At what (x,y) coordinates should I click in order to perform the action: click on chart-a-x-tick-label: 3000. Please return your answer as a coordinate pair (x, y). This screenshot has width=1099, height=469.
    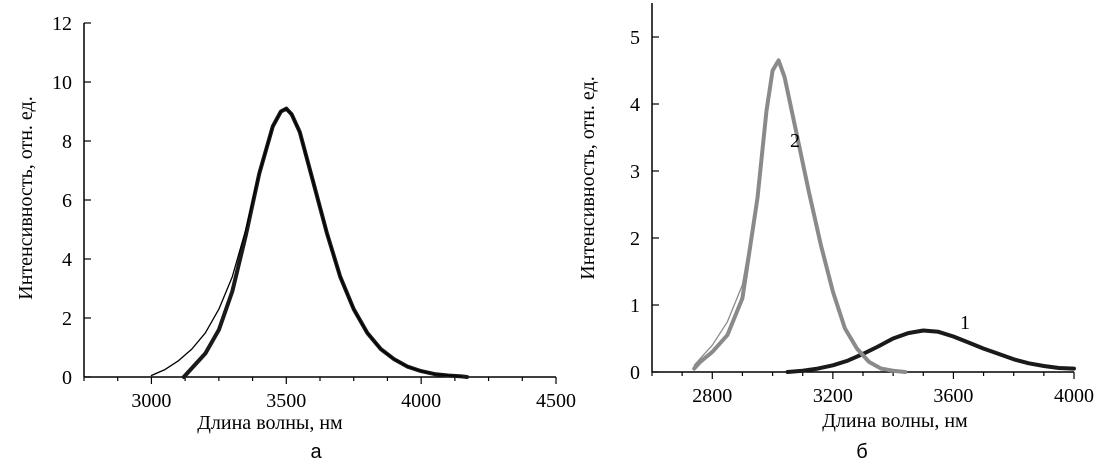
    Looking at the image, I should click on (151, 401).